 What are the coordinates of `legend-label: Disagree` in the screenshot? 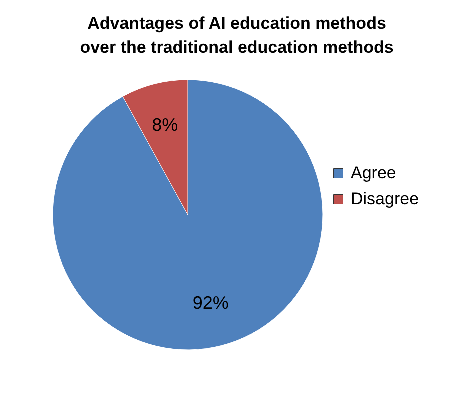 It's located at (385, 199).